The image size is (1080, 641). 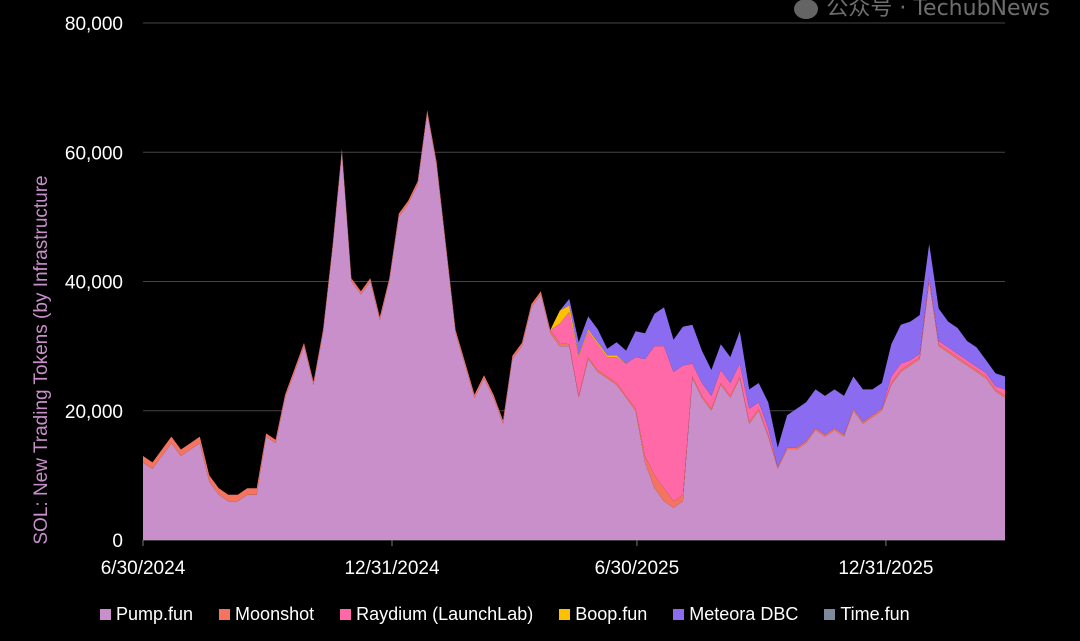 What do you see at coordinates (637, 568) in the screenshot?
I see `x-tick-label: 6/30/2025` at bounding box center [637, 568].